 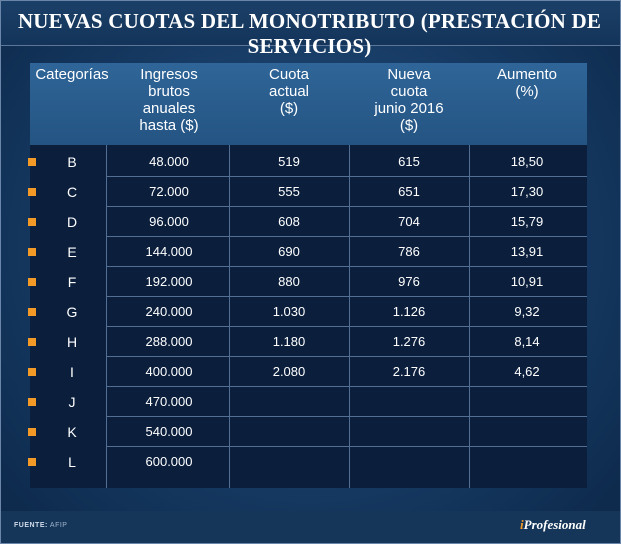 What do you see at coordinates (409, 371) in the screenshot?
I see `table-cell-new-fee: 2.176` at bounding box center [409, 371].